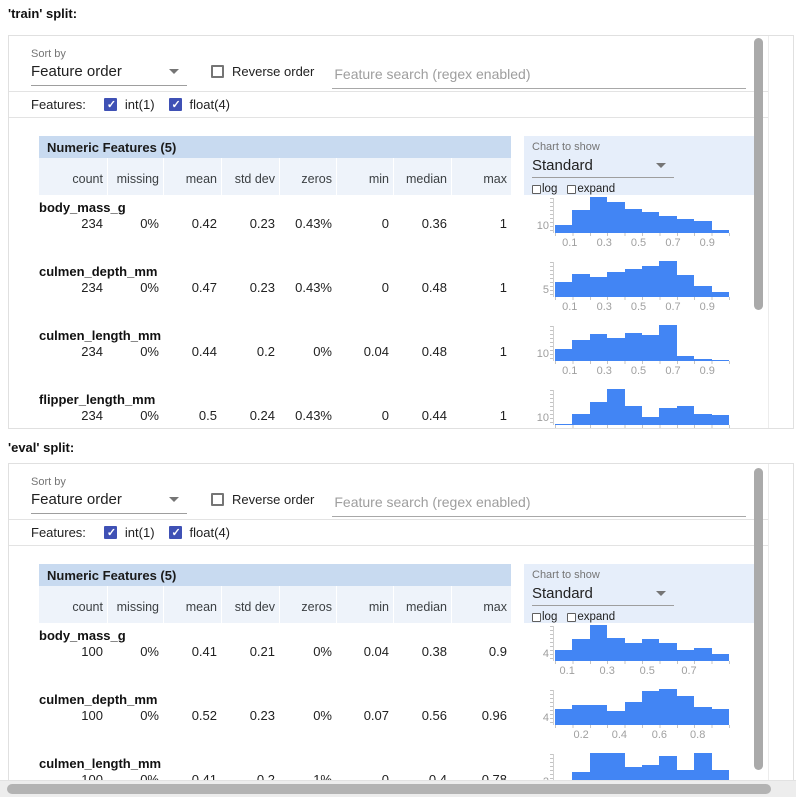 Image resolution: width=796 pixels, height=797 pixels. I want to click on feature-type-int-label: int(1), so click(139, 532).